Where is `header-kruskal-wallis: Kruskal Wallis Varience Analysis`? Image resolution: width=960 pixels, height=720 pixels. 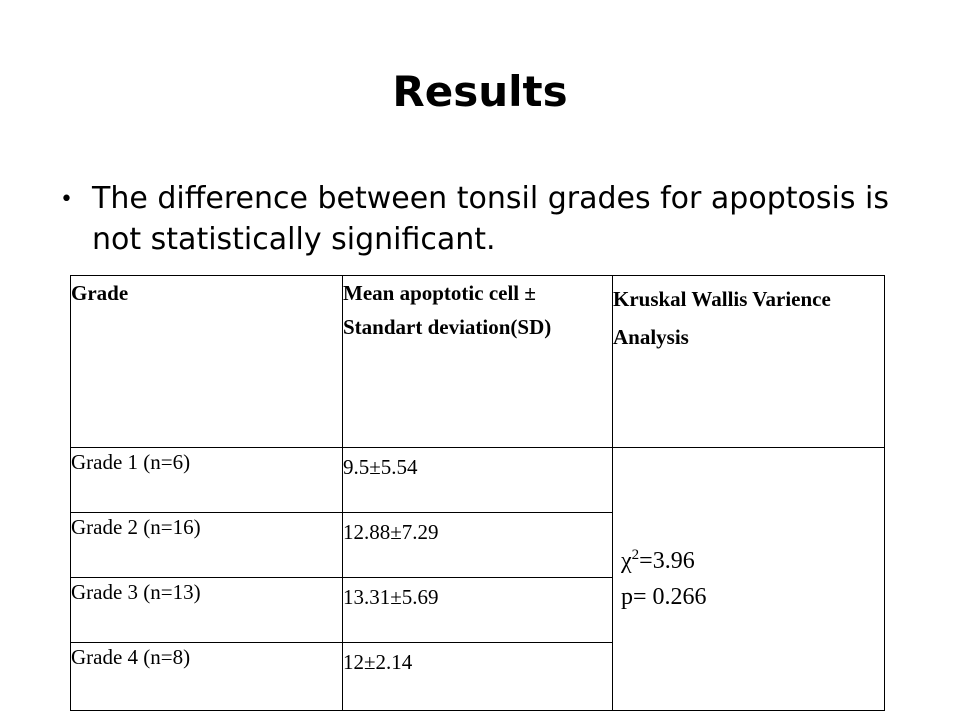
header-kruskal-wallis: Kruskal Wallis Varience Analysis is located at coordinates (748, 361).